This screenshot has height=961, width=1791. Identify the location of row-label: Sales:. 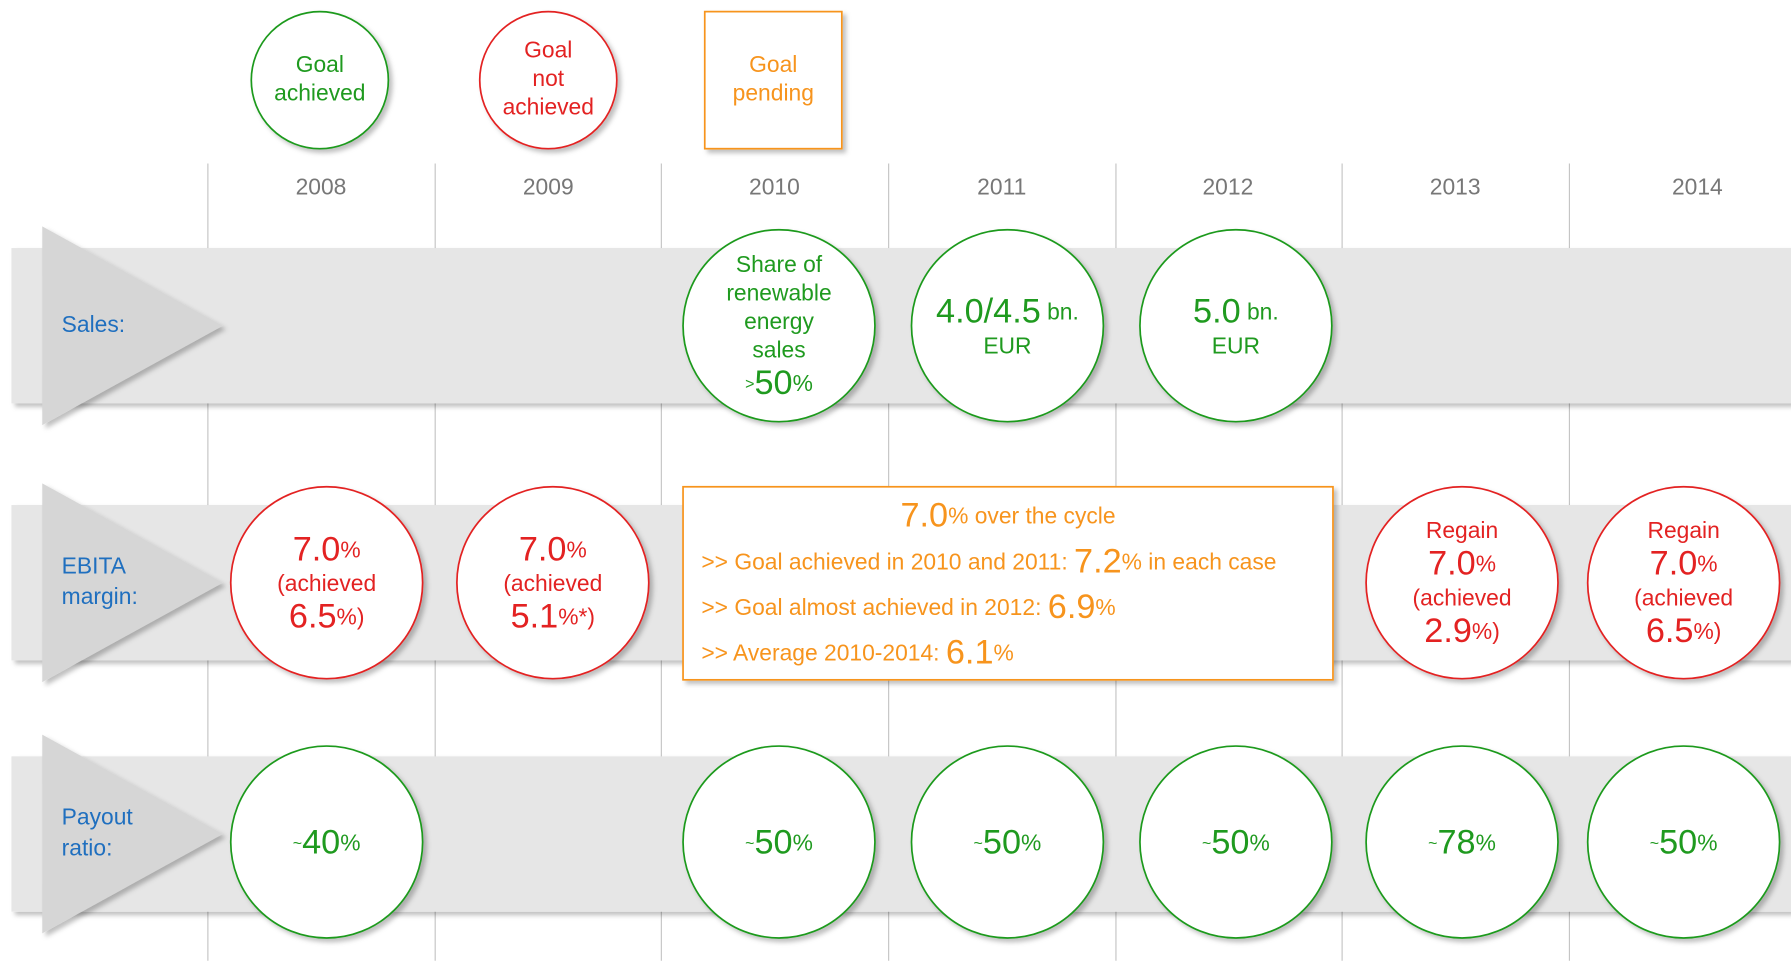
(93, 324).